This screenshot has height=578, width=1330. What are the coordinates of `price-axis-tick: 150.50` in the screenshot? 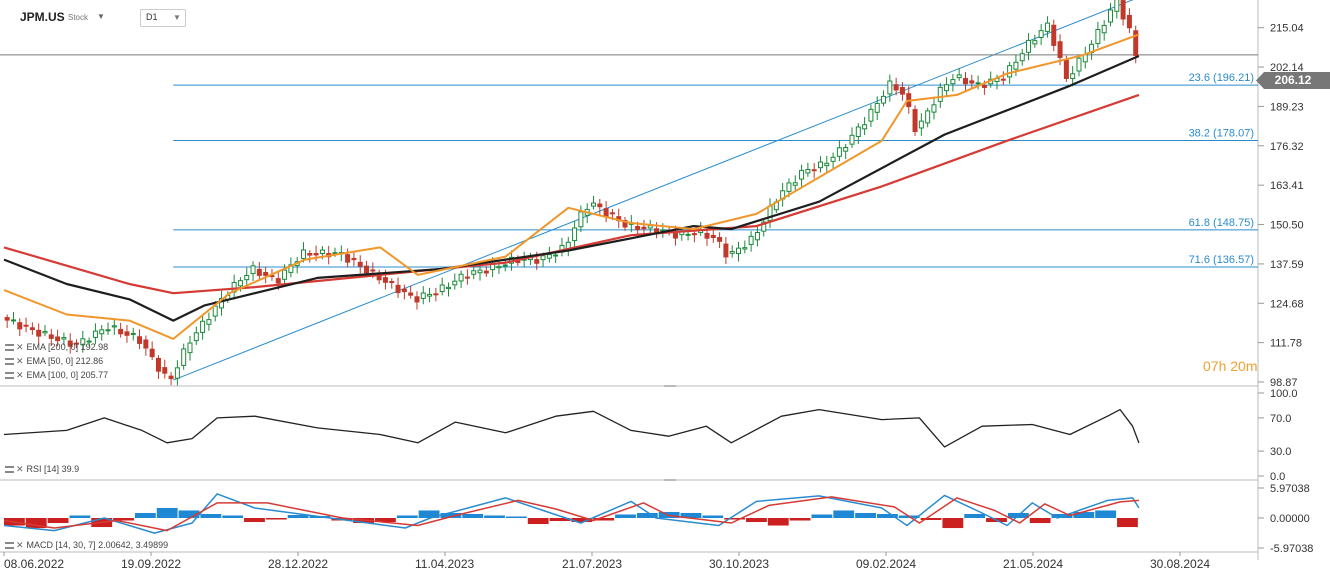 It's located at (1287, 226).